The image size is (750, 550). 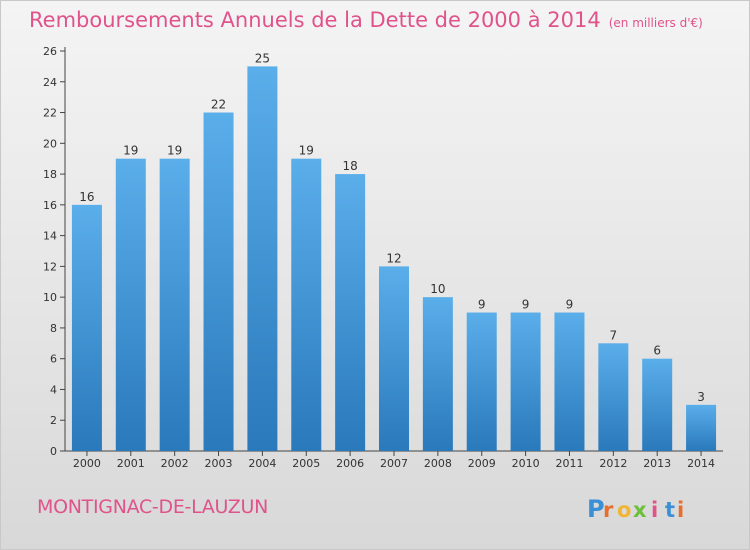 What do you see at coordinates (50, 143) in the screenshot?
I see `y-tick-label: 20` at bounding box center [50, 143].